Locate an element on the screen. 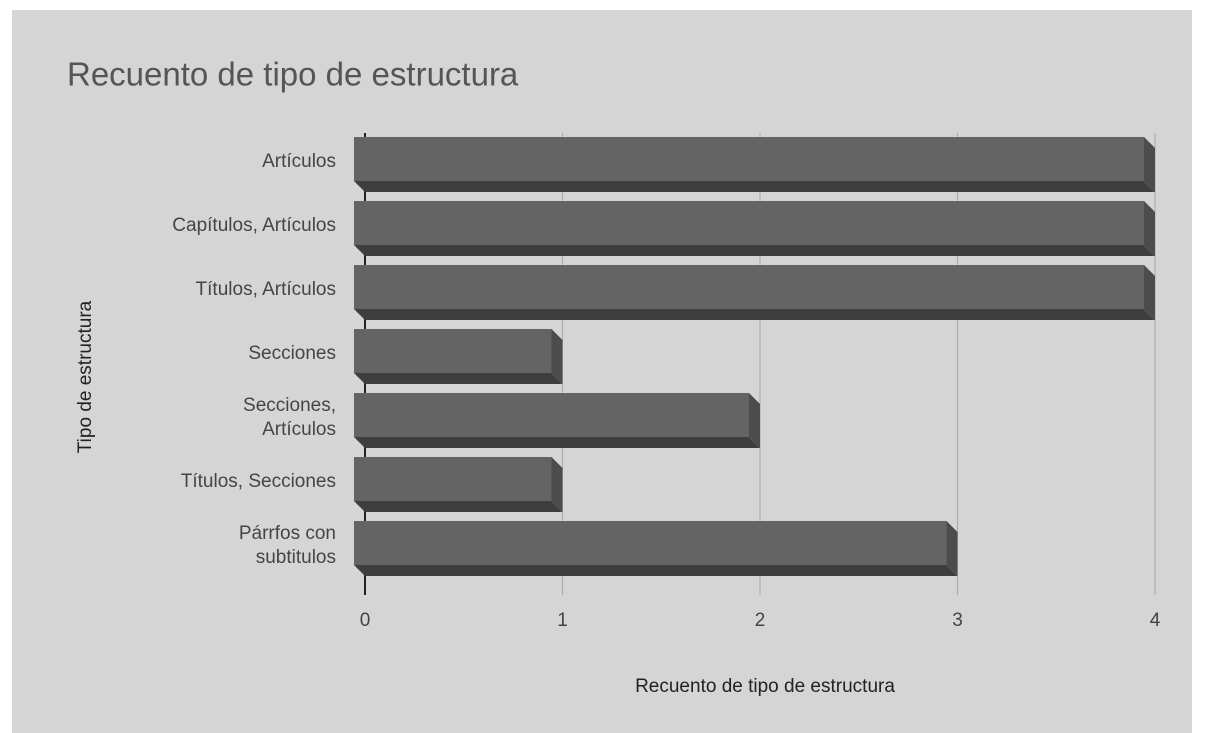 Image resolution: width=1208 pixels, height=733 pixels. chart-title: Recuento de tipo de estructura is located at coordinates (293, 74).